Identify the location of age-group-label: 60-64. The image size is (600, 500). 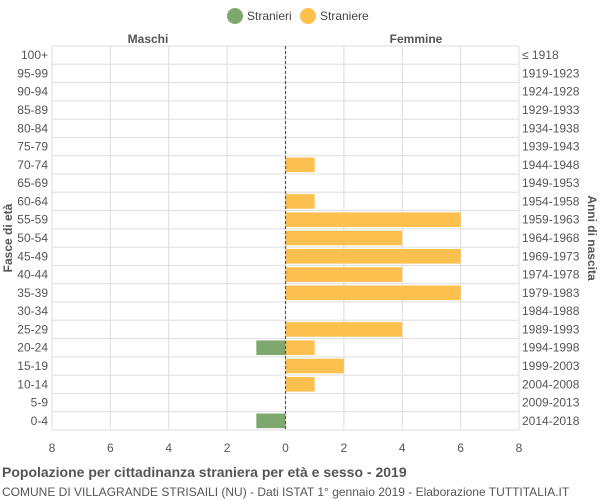
(32, 201).